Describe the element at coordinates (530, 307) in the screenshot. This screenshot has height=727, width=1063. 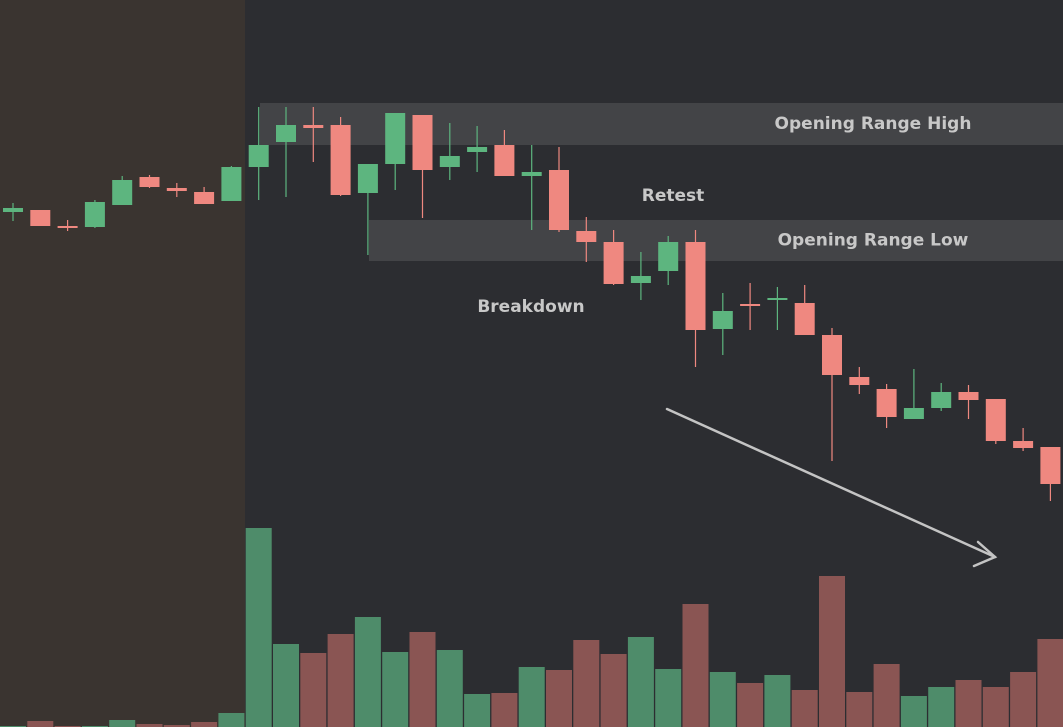
I see `annotation: Breakdown` at that location.